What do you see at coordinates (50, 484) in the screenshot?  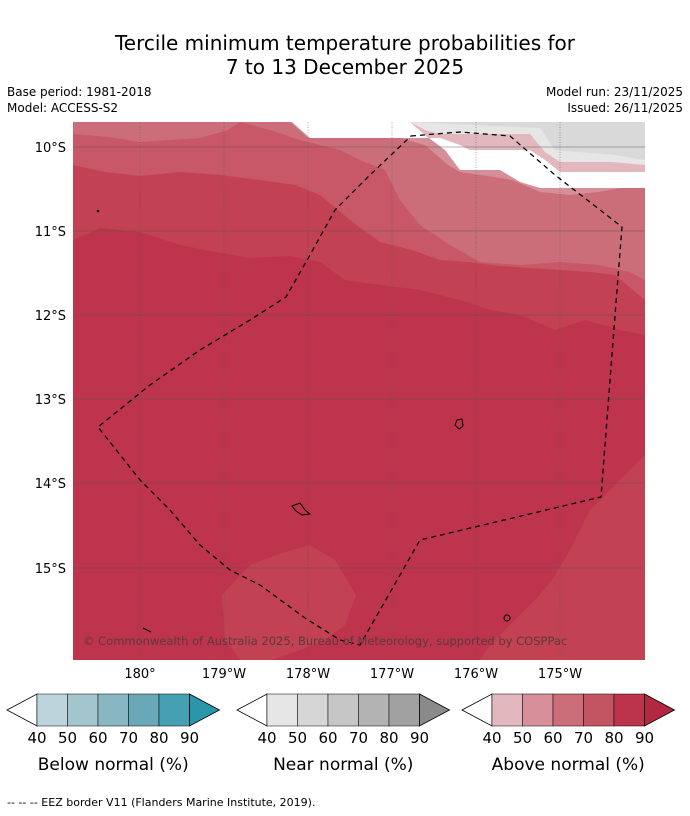 I see `lat-label: 14°S` at bounding box center [50, 484].